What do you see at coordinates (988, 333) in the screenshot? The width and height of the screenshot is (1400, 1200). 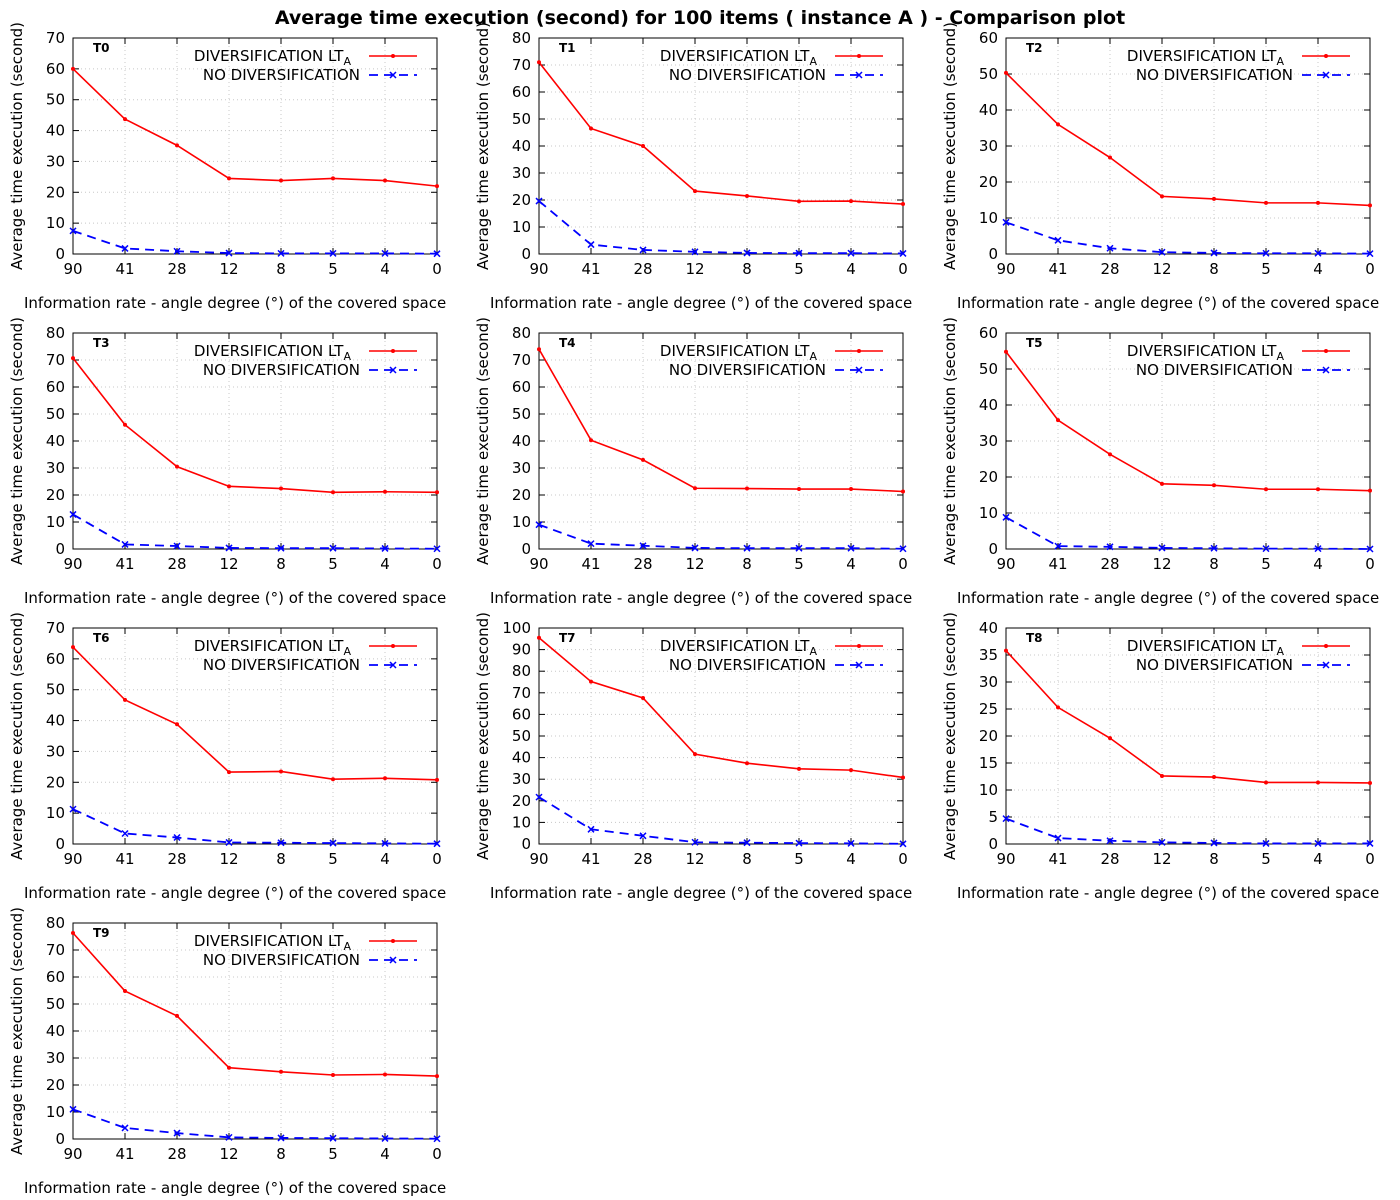 I see `y-tick-label: 60` at bounding box center [988, 333].